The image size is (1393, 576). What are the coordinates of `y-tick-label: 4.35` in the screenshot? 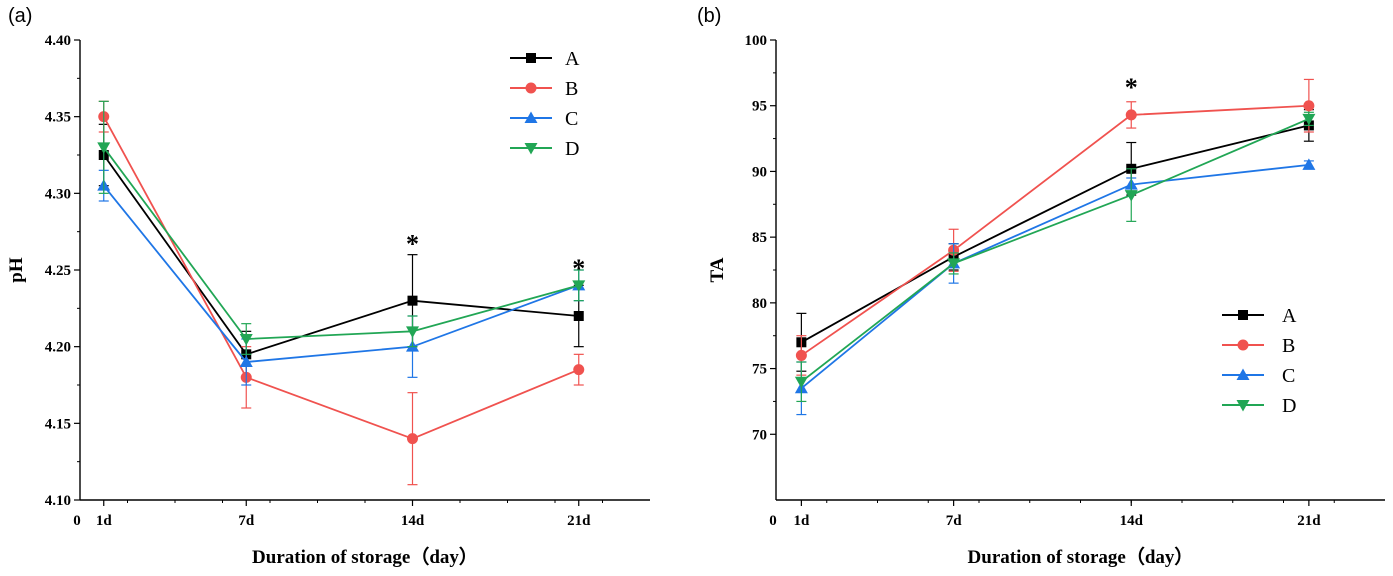 It's located at (58, 118).